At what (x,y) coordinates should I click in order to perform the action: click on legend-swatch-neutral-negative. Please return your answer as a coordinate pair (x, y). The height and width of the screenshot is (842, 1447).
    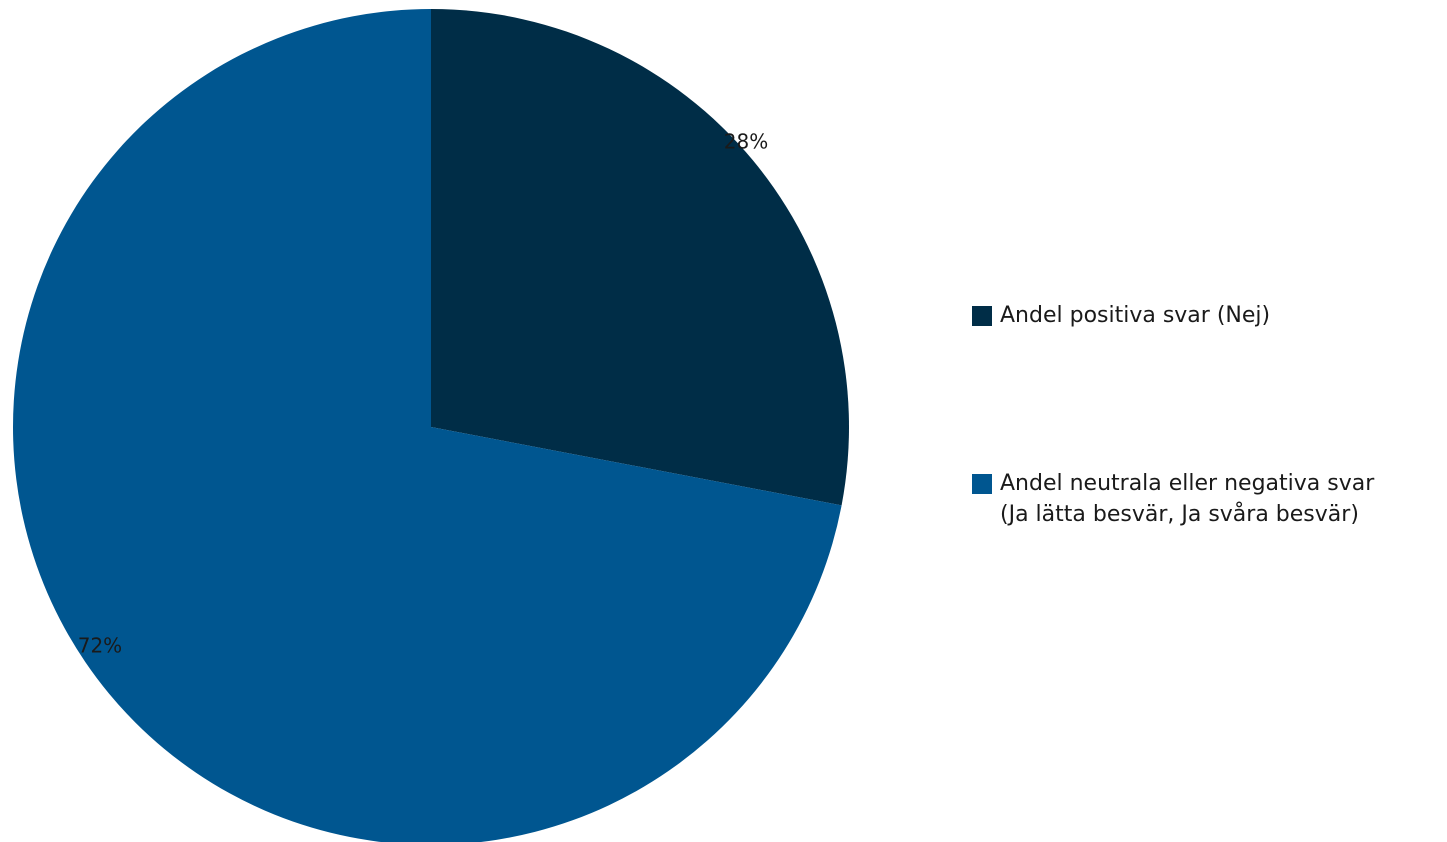
    Looking at the image, I should click on (982, 484).